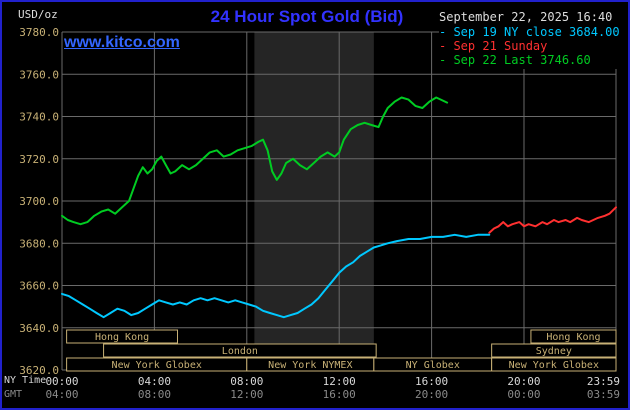 The image size is (630, 410). Describe the element at coordinates (307, 16) in the screenshot. I see `chart-title: 24 Hour Spot Gold (Bid)` at that location.